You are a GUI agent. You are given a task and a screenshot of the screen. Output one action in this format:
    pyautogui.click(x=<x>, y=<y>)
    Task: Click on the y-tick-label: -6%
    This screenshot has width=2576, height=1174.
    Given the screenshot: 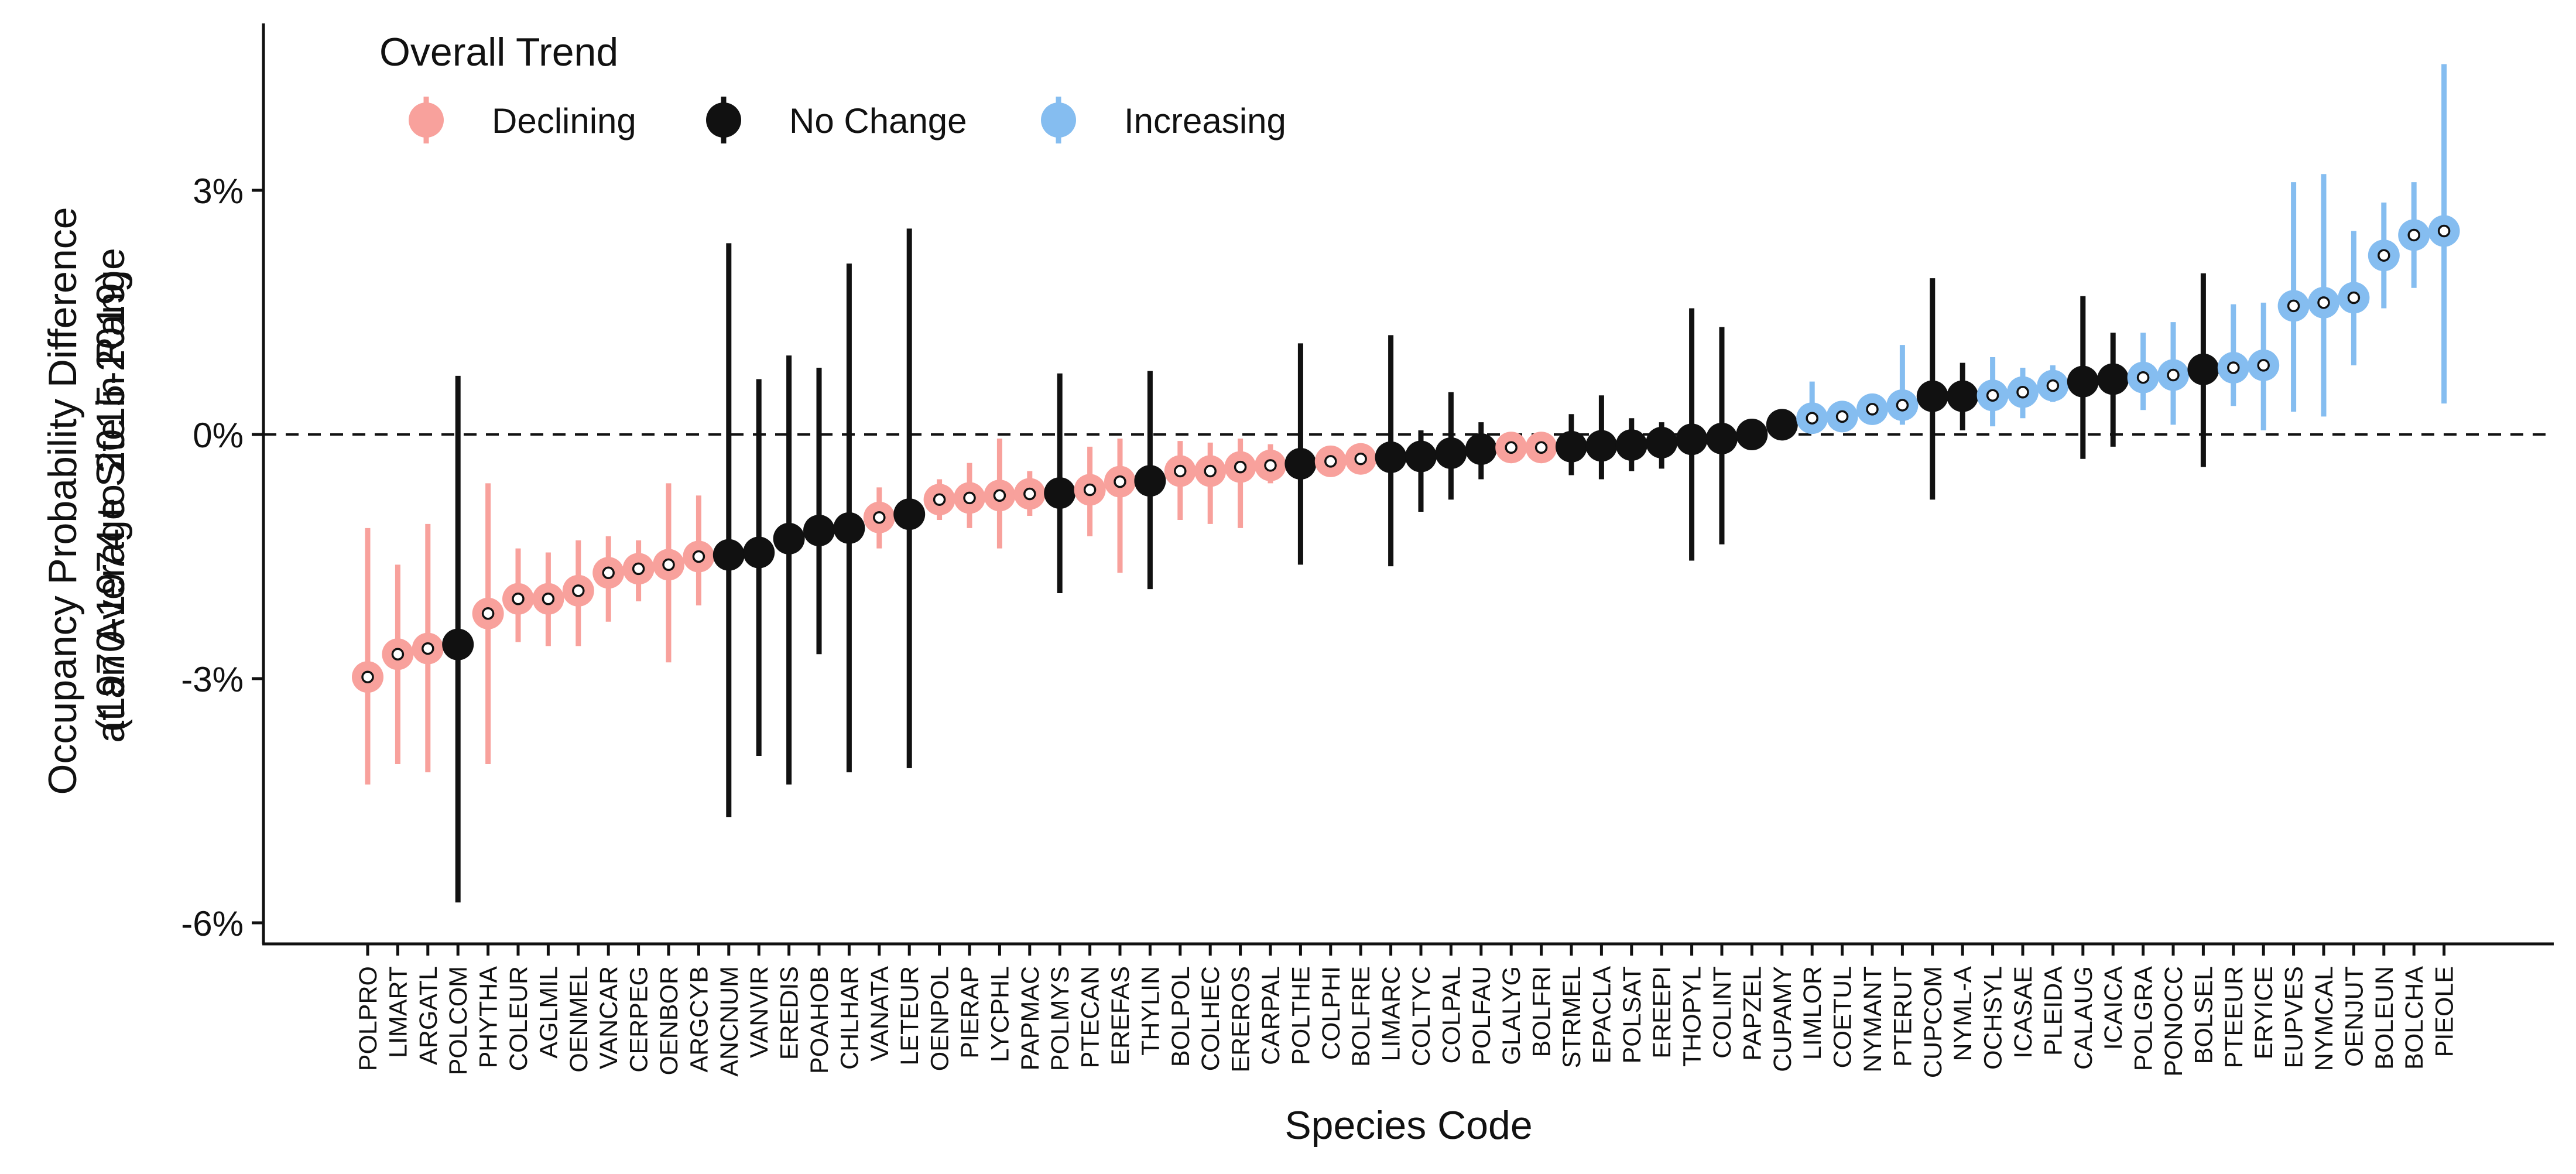 What is the action you would take?
    pyautogui.click(x=212, y=923)
    